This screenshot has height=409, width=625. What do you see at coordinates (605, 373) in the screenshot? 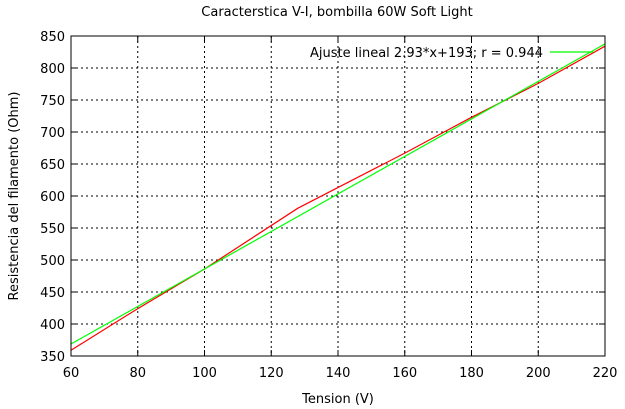
I see `x-tick-label: 220` at bounding box center [605, 373].